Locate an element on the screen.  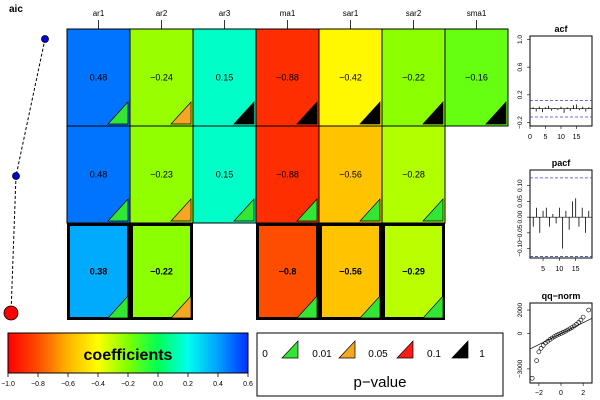
column-header: sma1 is located at coordinates (477, 13).